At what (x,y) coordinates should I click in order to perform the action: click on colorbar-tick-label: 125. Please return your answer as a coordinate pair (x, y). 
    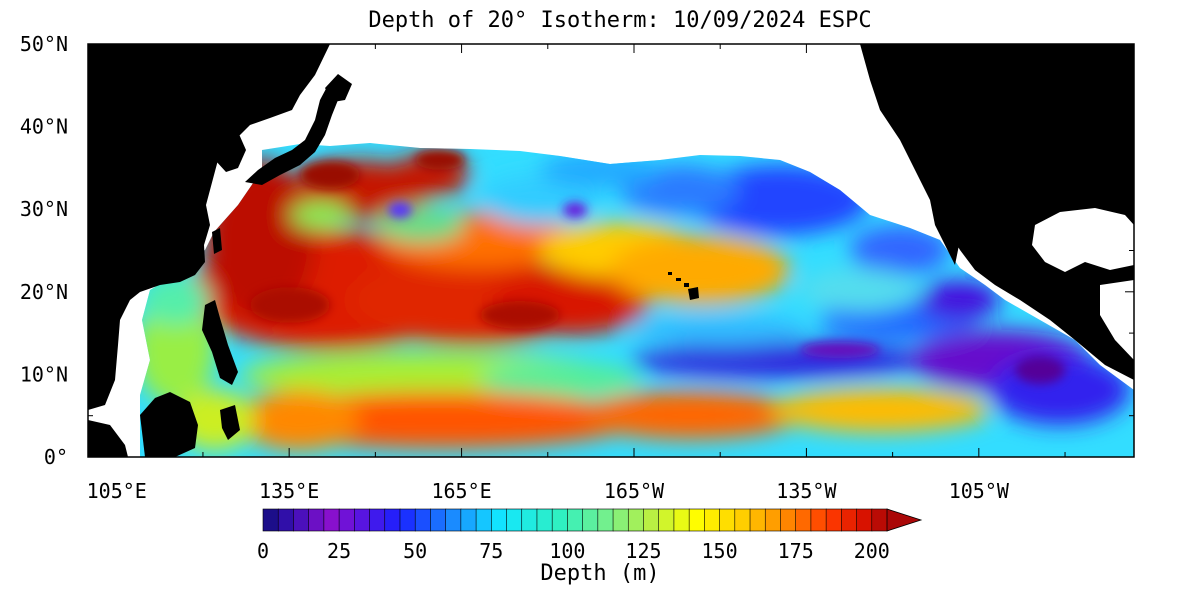
    Looking at the image, I should click on (643, 551).